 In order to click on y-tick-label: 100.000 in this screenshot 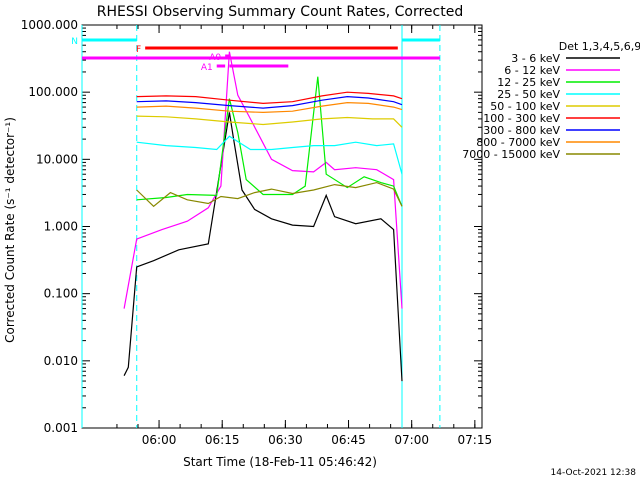, I will do `click(53, 92)`.